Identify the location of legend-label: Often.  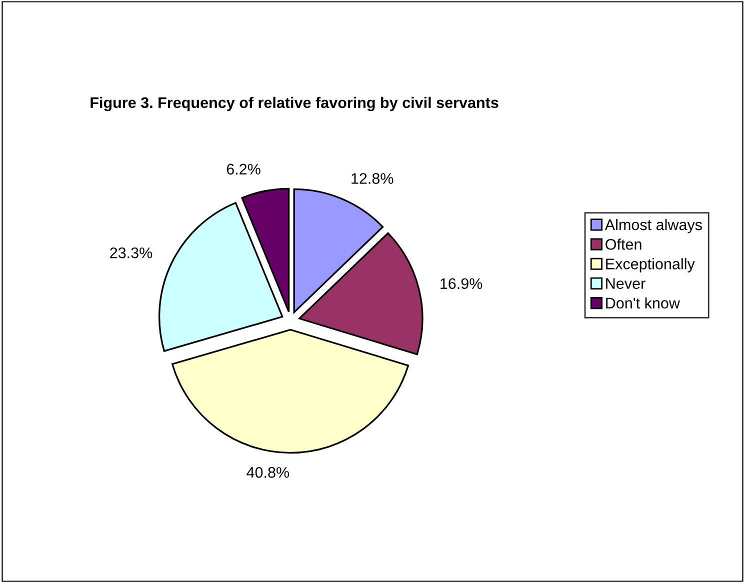
(624, 244).